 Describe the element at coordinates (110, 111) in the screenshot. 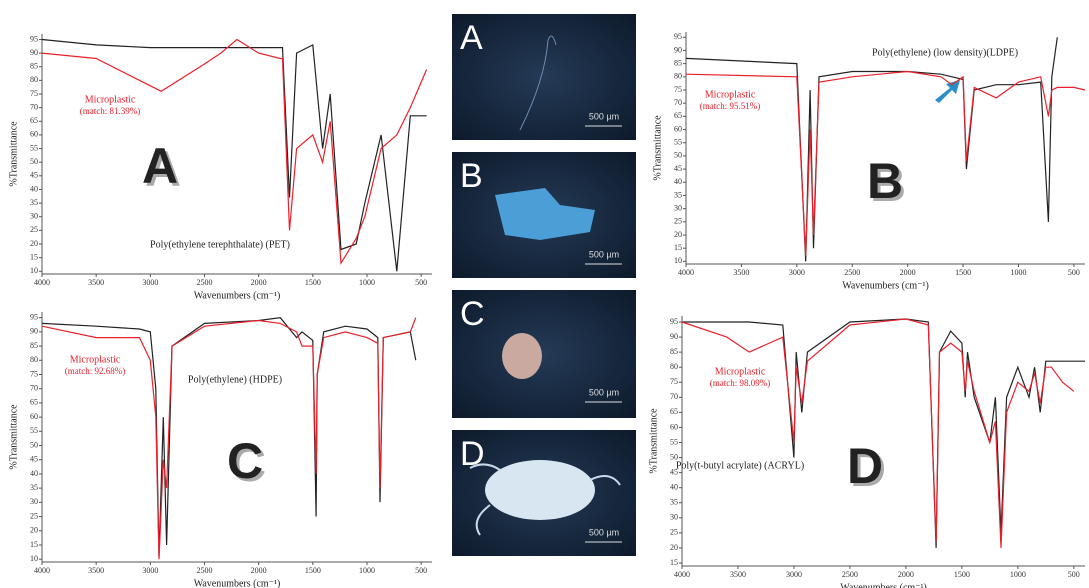

I see `match-label: (match: 81.39%)` at that location.